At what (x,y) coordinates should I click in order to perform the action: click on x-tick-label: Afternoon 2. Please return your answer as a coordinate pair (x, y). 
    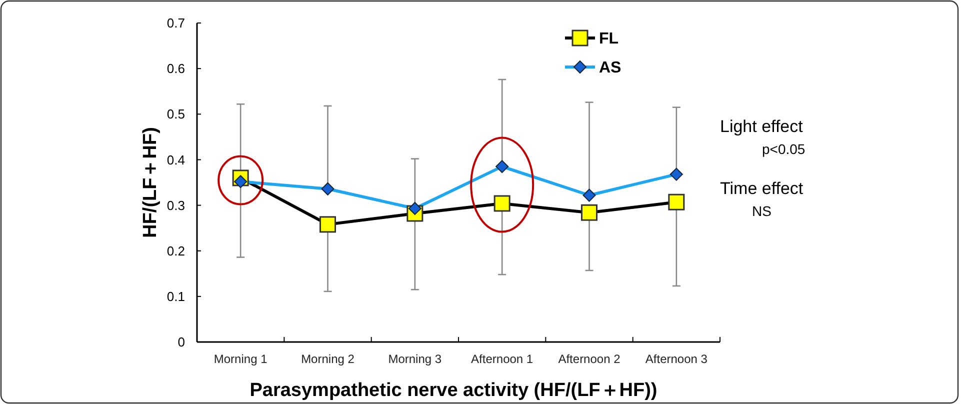
    Looking at the image, I should click on (589, 359).